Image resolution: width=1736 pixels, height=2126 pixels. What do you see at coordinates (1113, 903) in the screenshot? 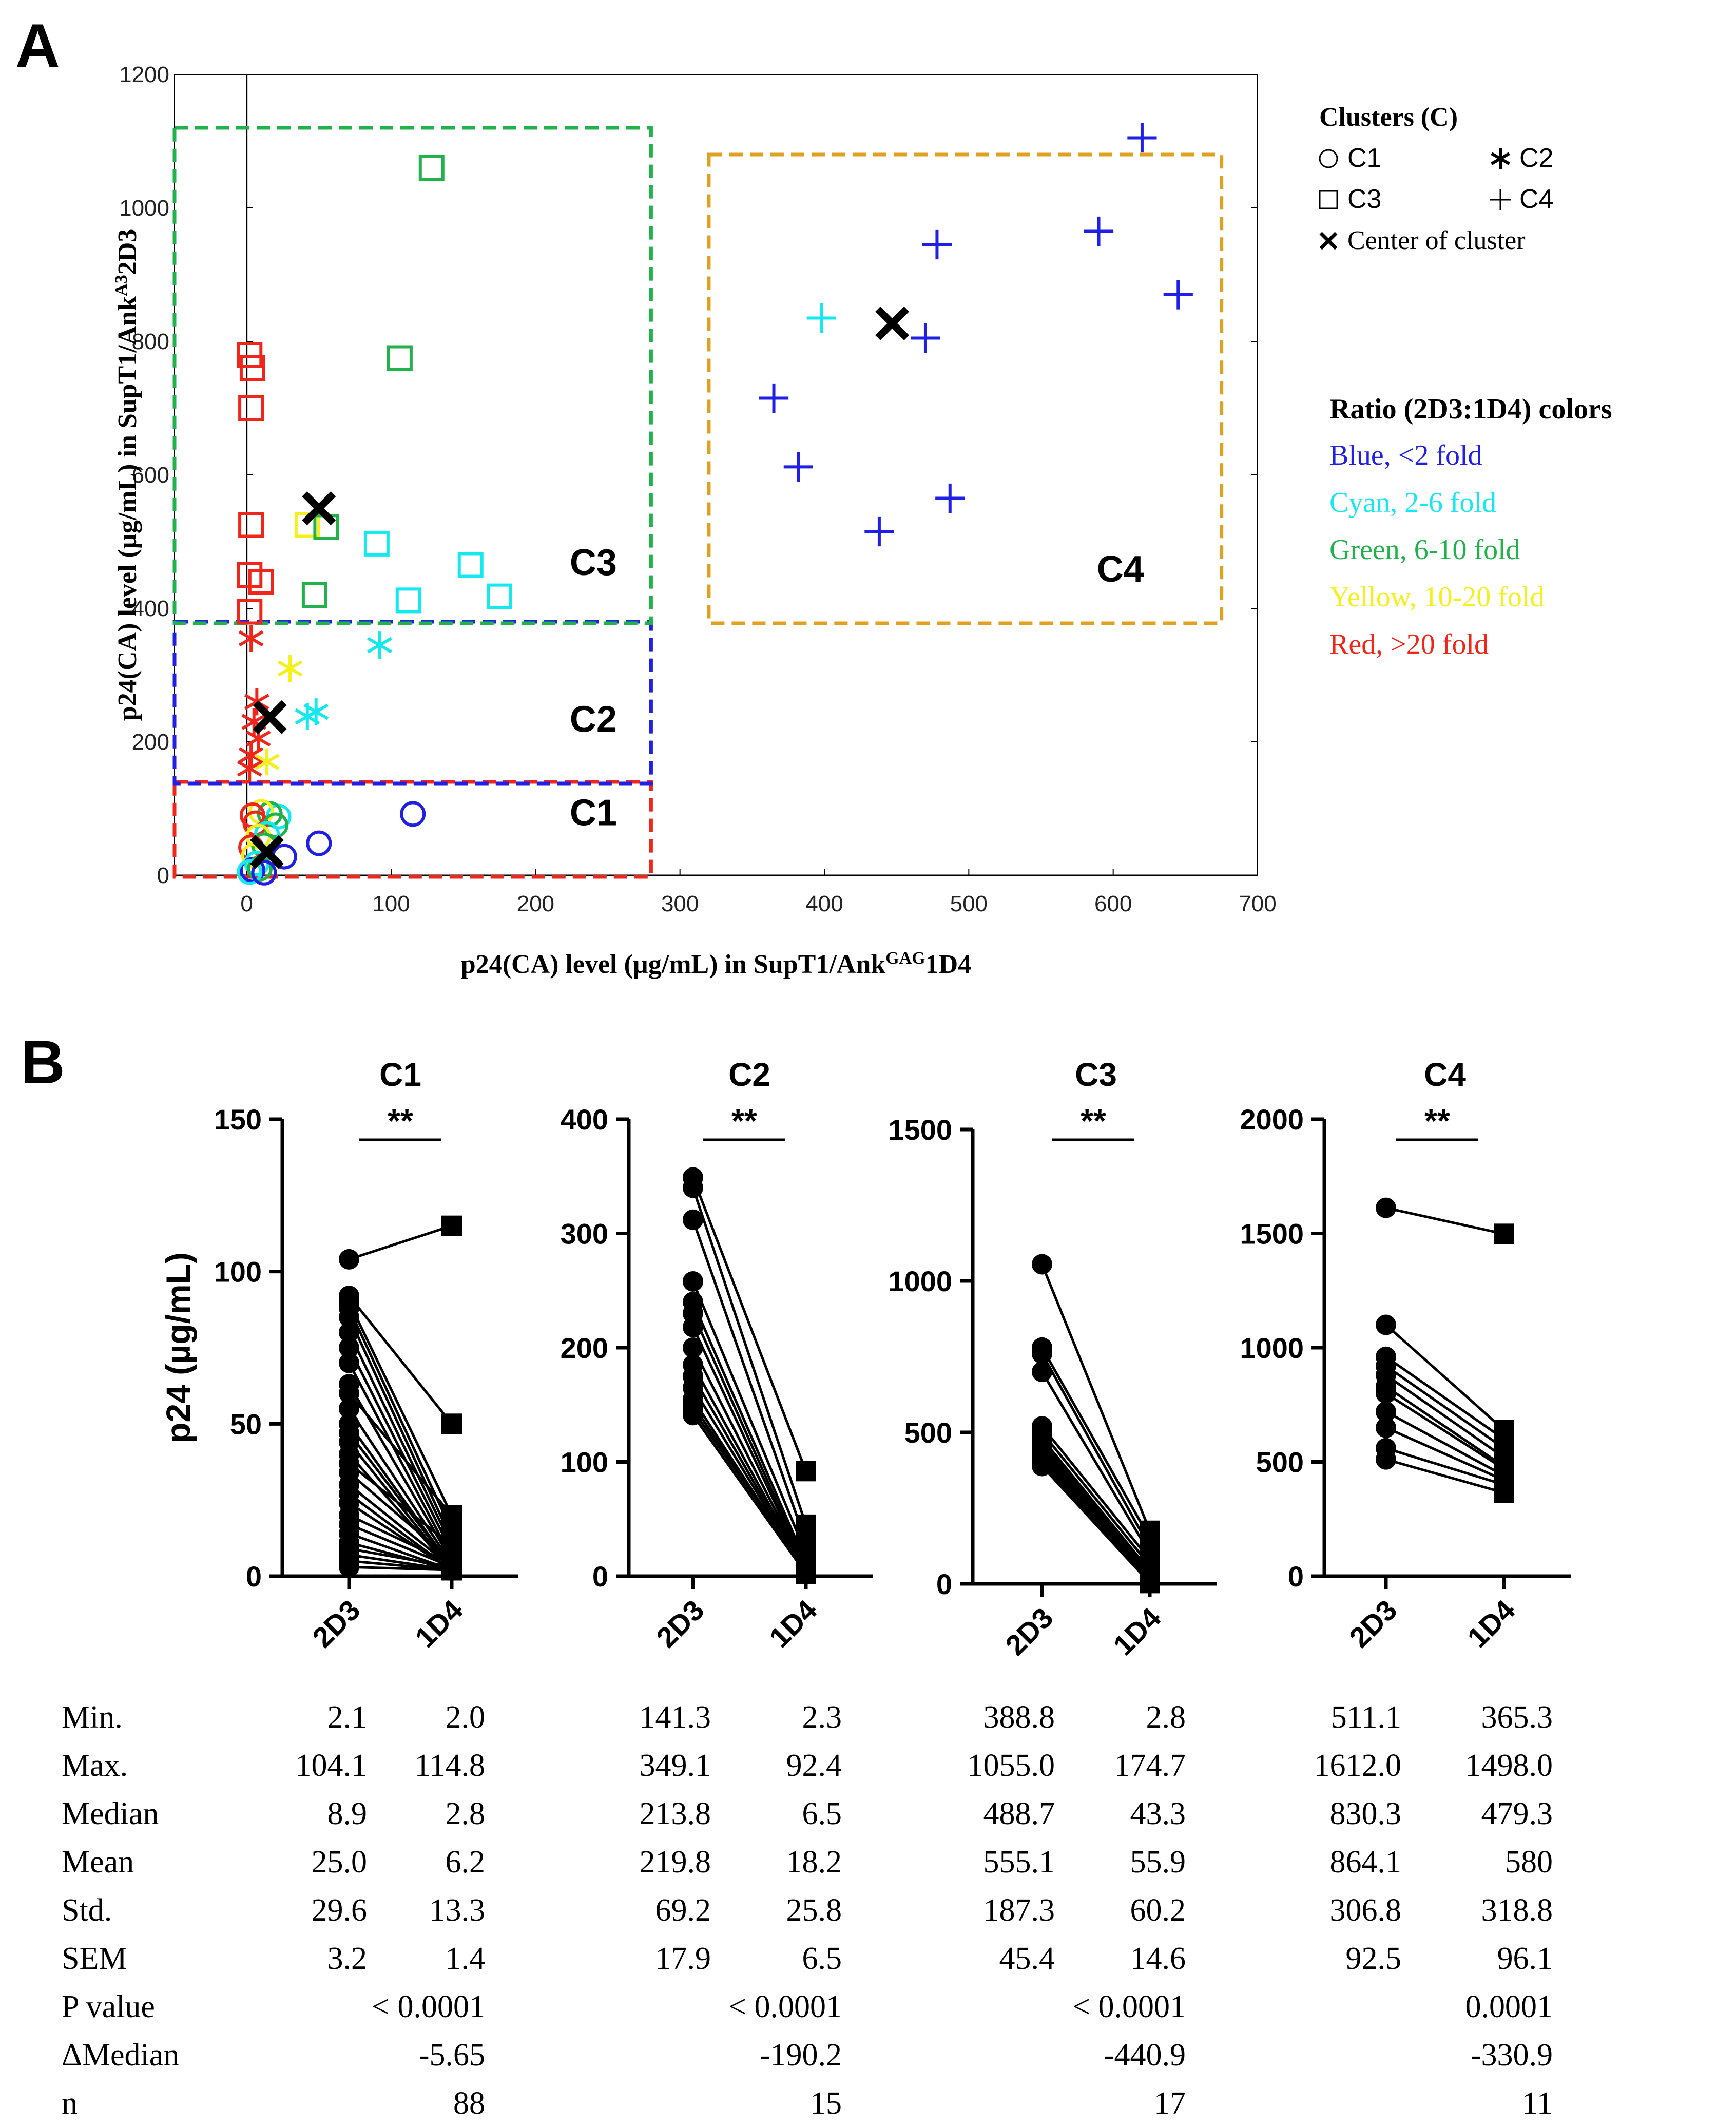
I see `x-tick-label: 600` at bounding box center [1113, 903].